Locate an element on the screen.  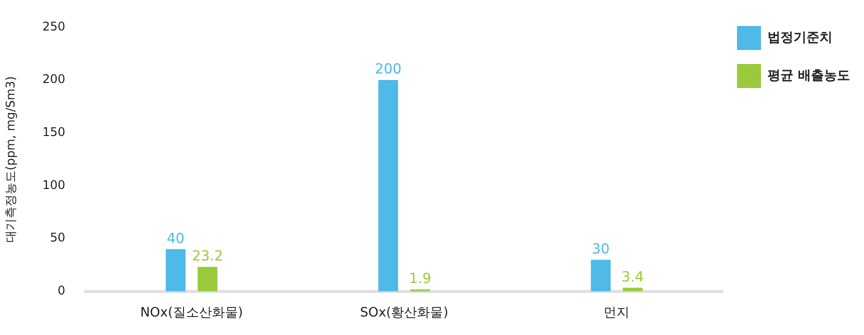
data-label: 200 is located at coordinates (388, 70).